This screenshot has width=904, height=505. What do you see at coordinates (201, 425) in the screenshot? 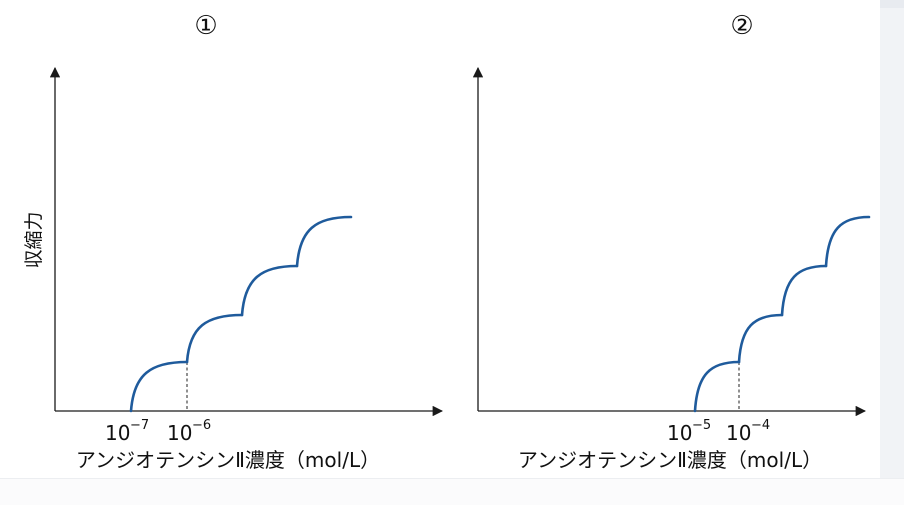
I see `panel-1-tick-2-exp: −6` at bounding box center [201, 425].